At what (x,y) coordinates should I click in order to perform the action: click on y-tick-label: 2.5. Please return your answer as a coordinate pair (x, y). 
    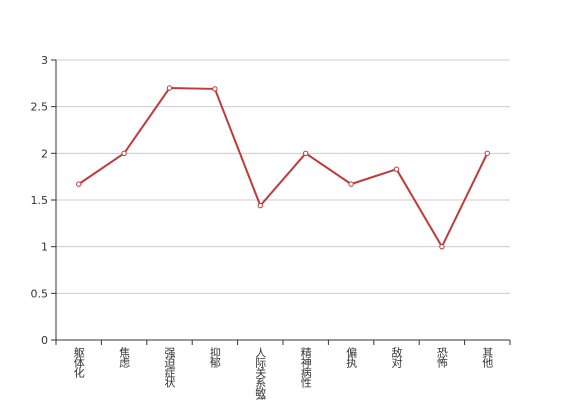
    Looking at the image, I should click on (40, 107).